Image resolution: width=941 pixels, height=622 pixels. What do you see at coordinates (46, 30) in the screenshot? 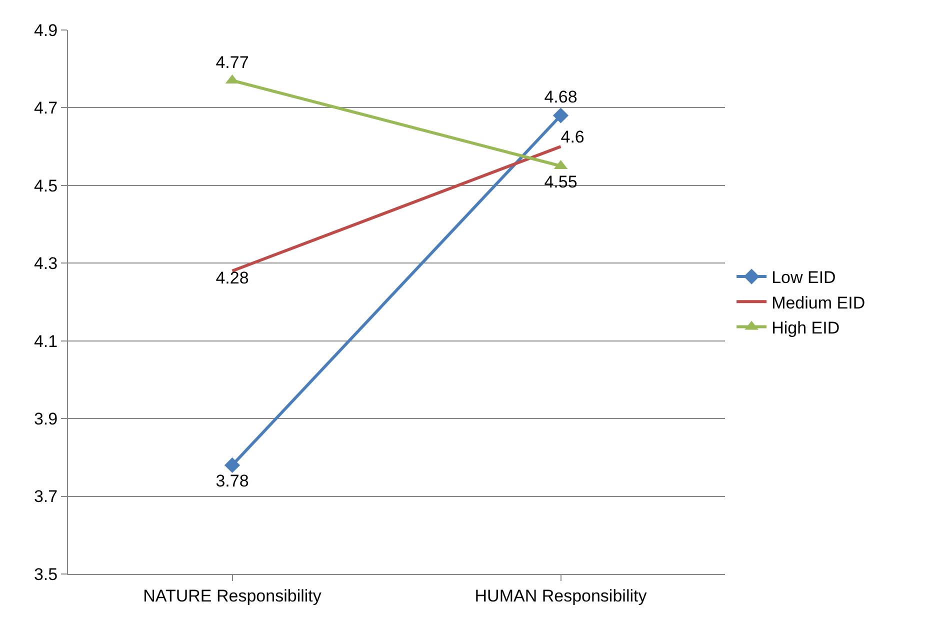
I see `y-tick-label: 4.9` at bounding box center [46, 30].